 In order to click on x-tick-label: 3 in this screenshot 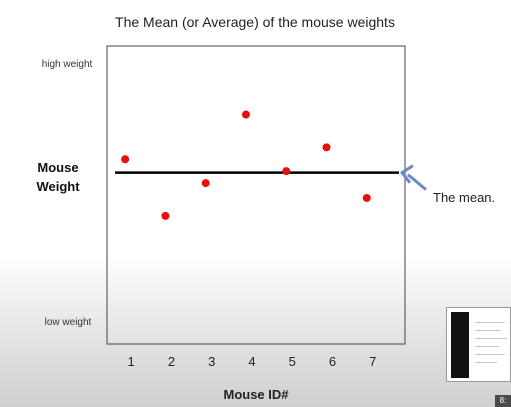, I will do `click(211, 361)`.